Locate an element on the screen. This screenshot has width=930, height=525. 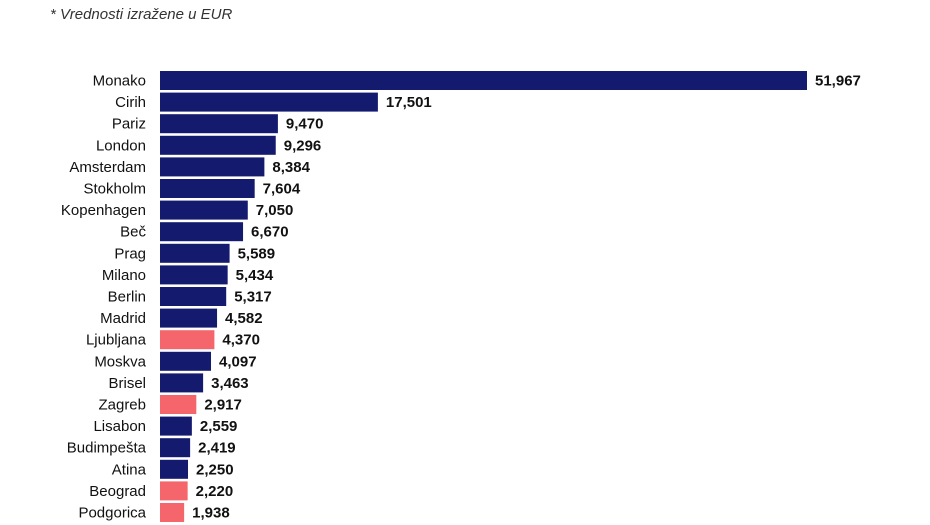
category-label: Amsterdam is located at coordinates (107, 167).